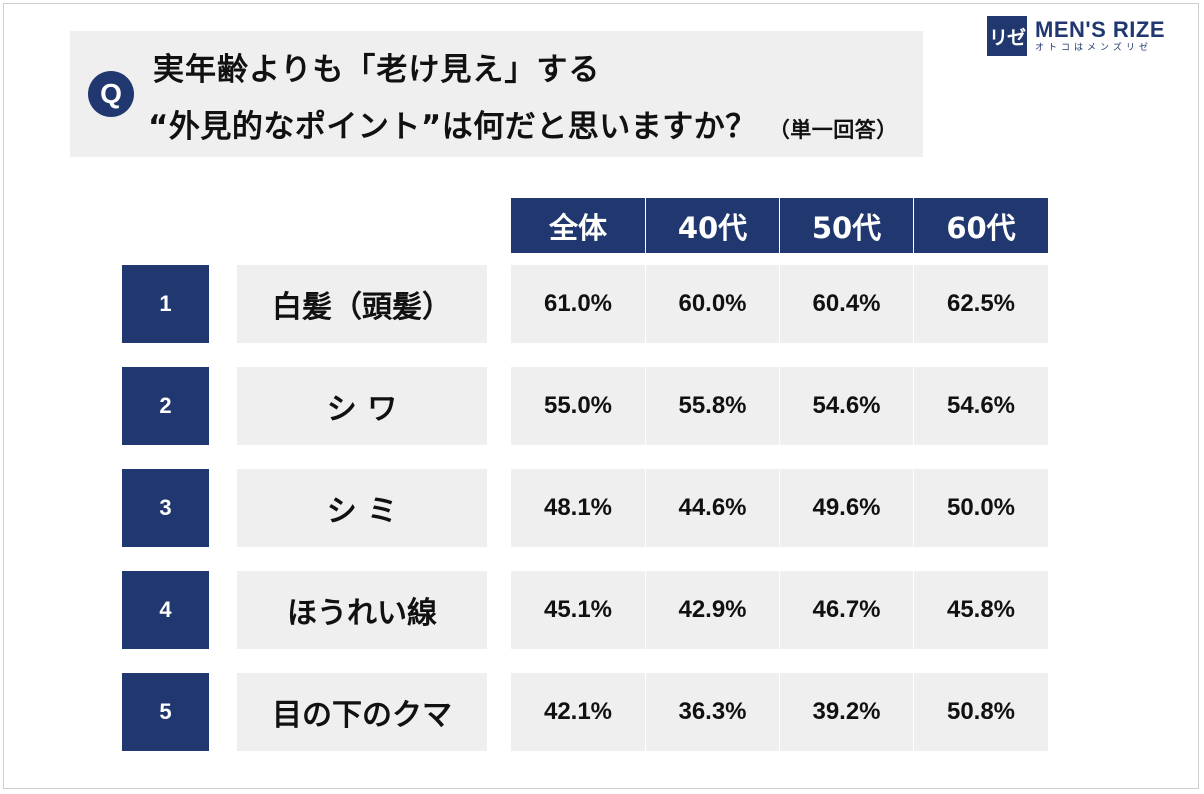 The image size is (1204, 794). I want to click on value-cell-40s: 44.6%, so click(712, 508).